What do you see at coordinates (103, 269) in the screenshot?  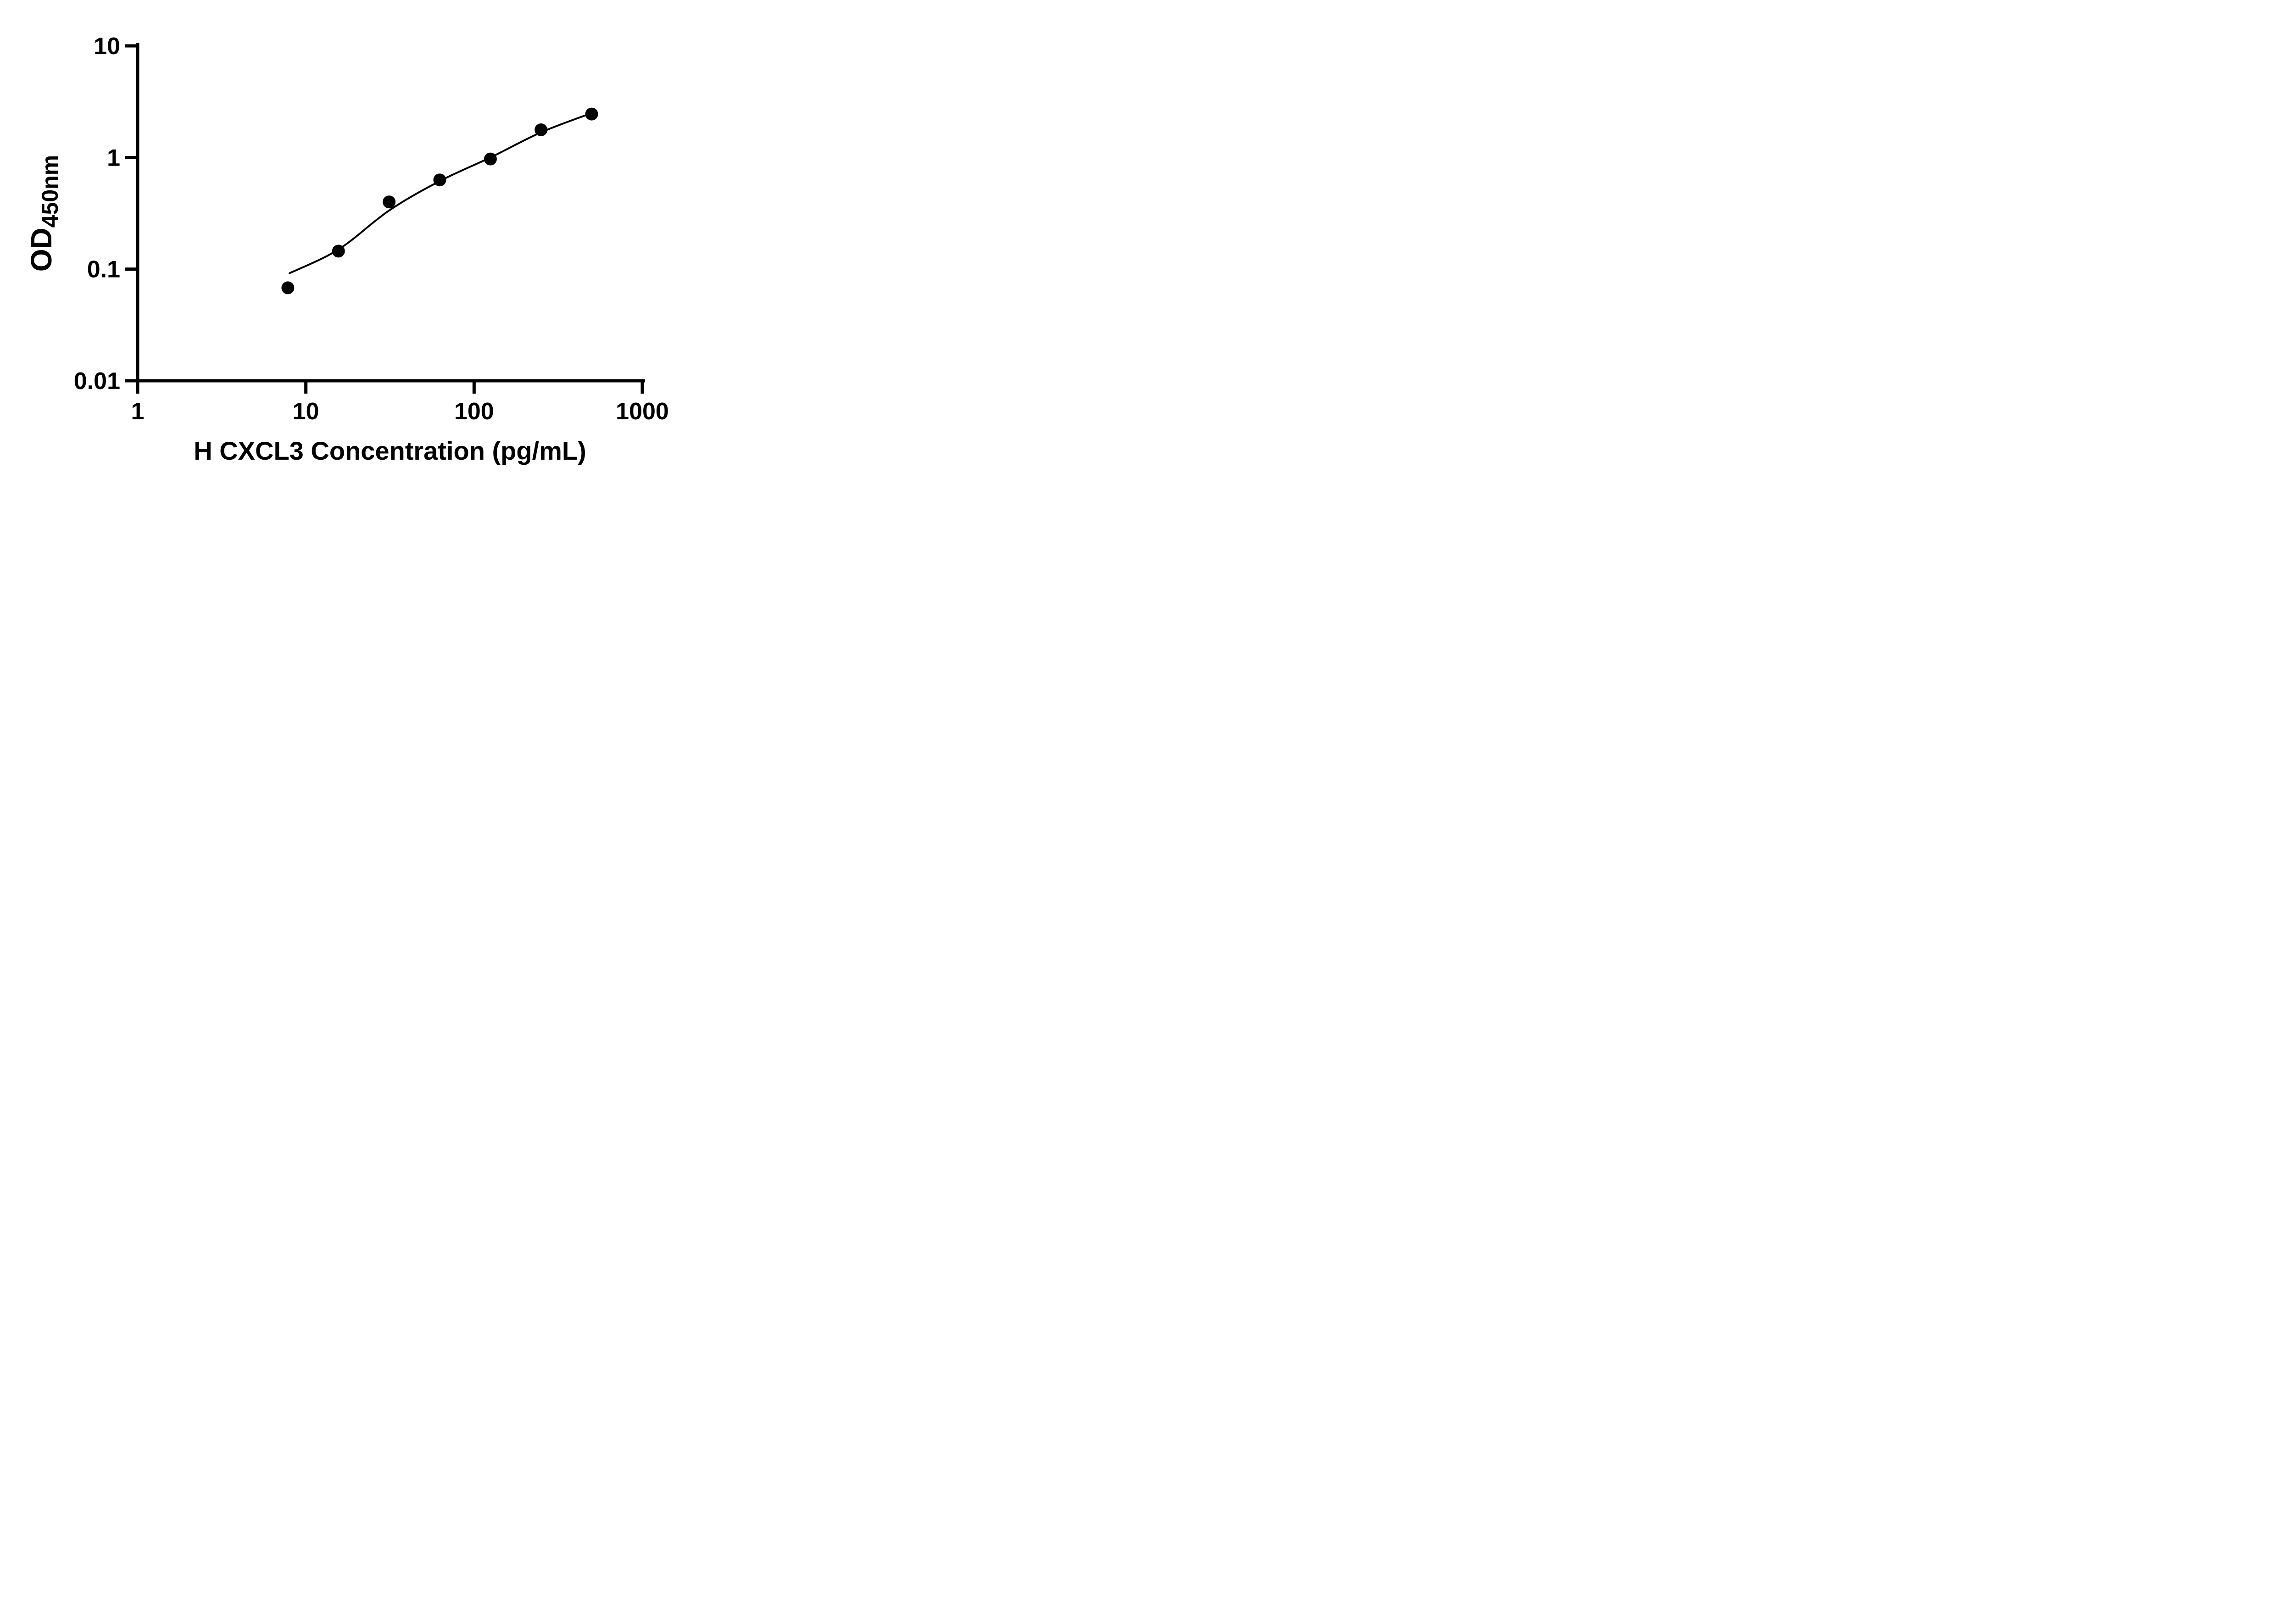 I see `y-tick-label: 0.1` at bounding box center [103, 269].